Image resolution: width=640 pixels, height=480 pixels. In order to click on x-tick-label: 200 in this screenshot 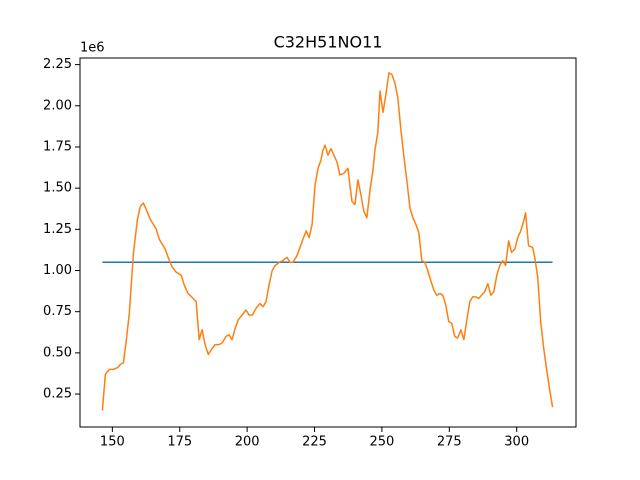, I will do `click(247, 442)`.